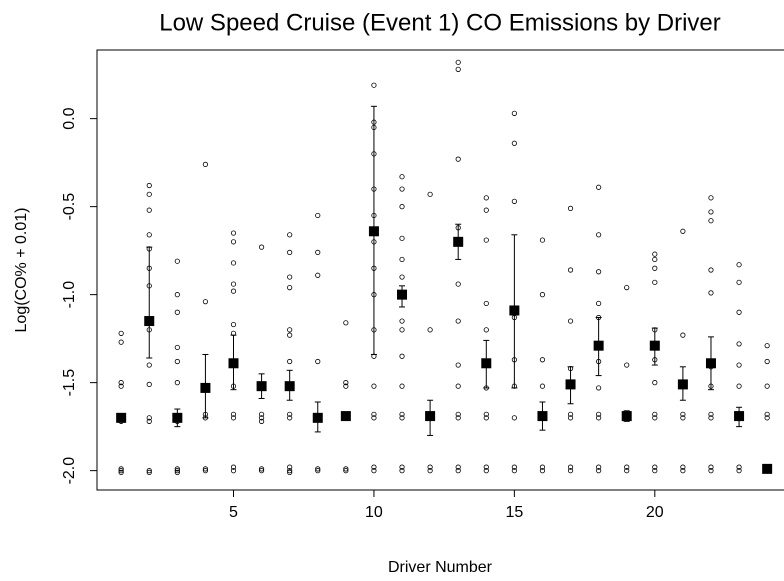  What do you see at coordinates (233, 512) in the screenshot?
I see `x-tick-label: 5` at bounding box center [233, 512].